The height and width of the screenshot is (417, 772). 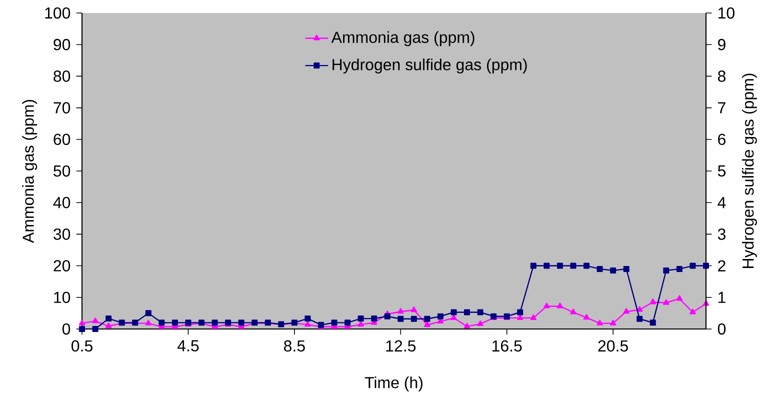 I want to click on y2-tick-label: 6, so click(x=722, y=140).